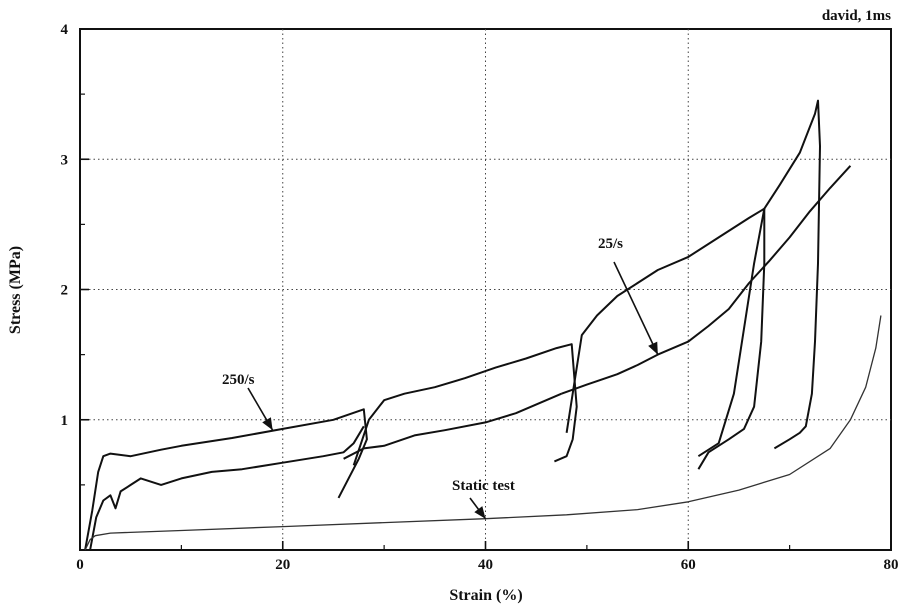 The width and height of the screenshot is (918, 609). Describe the element at coordinates (688, 565) in the screenshot. I see `x-tick-label: 60` at that location.